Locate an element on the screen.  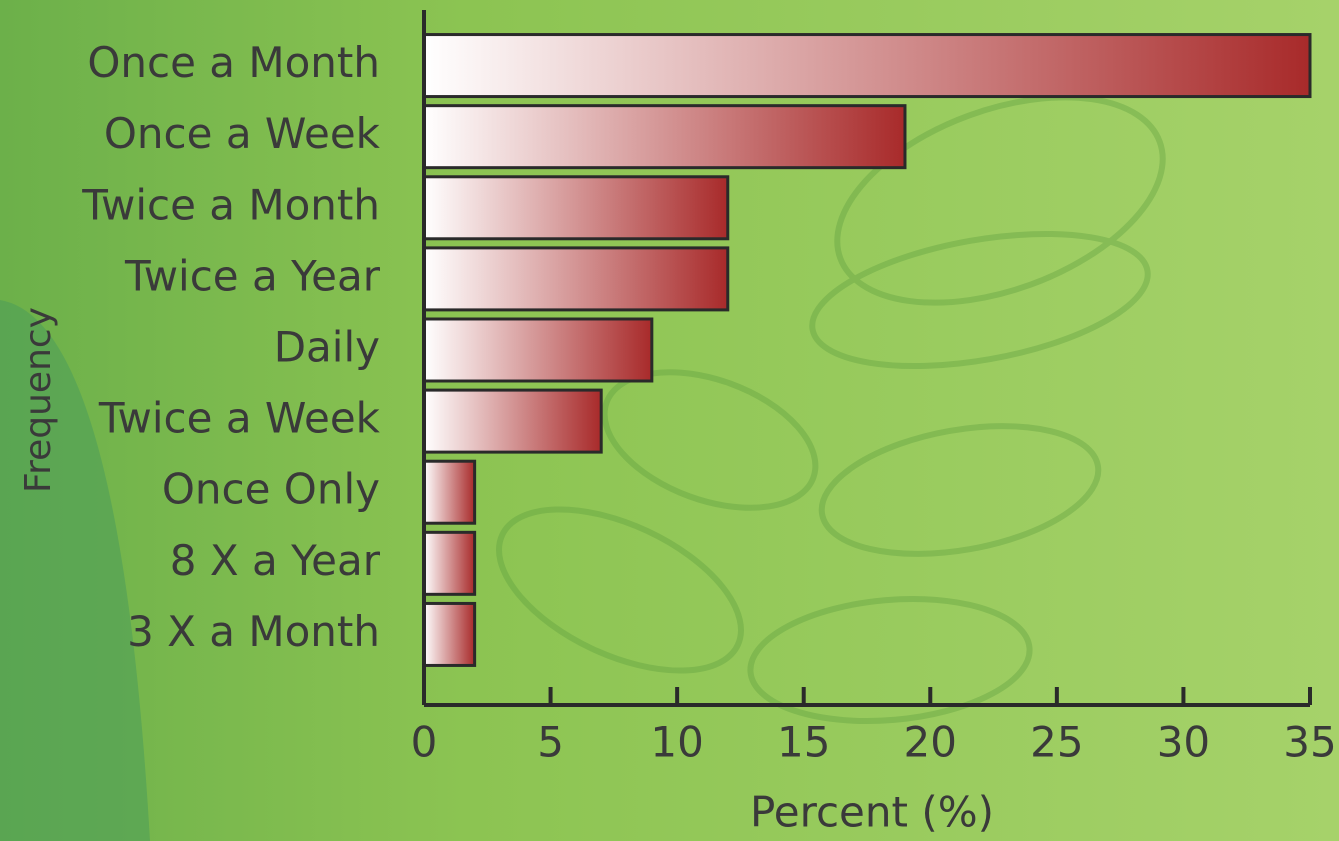
y-tick-label: Twice a Week is located at coordinates (239, 418).